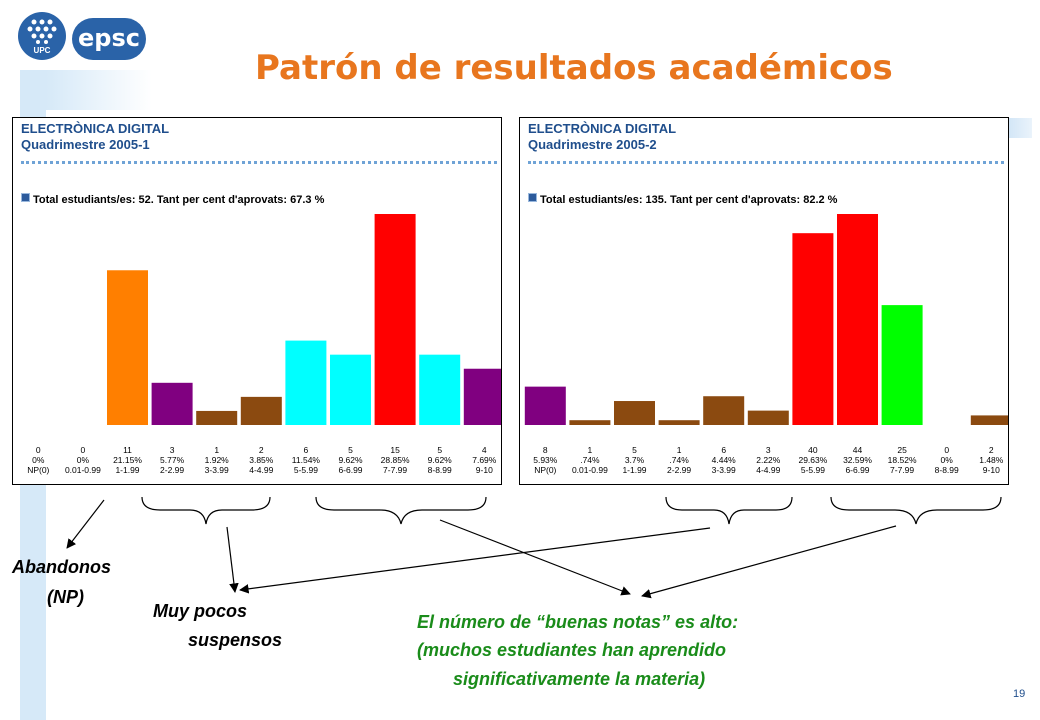 This screenshot has height=720, width=1040. I want to click on chart-subtitle: Quadrimestre 2005-1, so click(85, 144).